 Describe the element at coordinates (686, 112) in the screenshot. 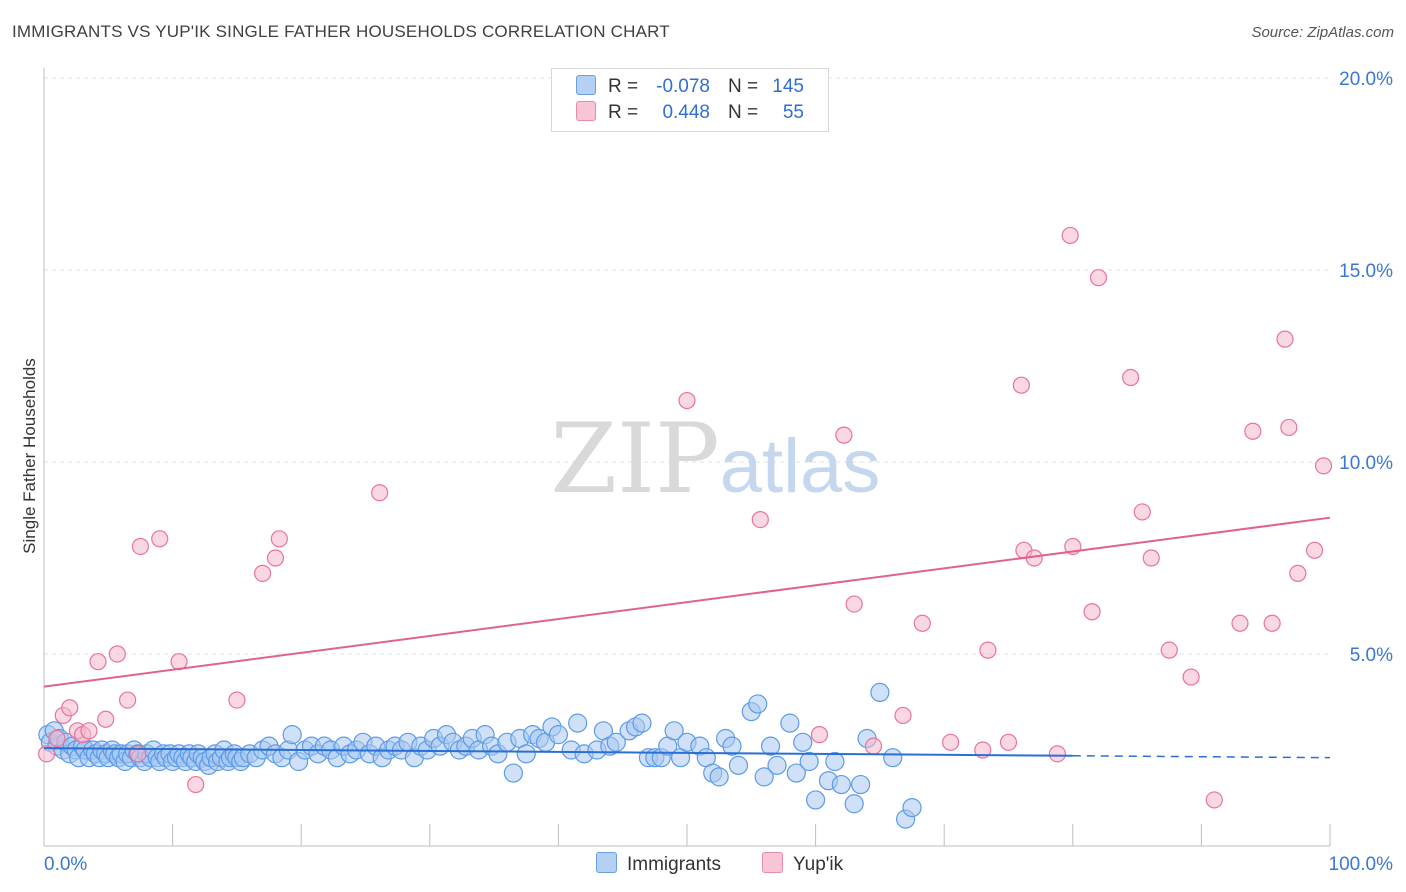

I see `r-value: 0.448` at that location.